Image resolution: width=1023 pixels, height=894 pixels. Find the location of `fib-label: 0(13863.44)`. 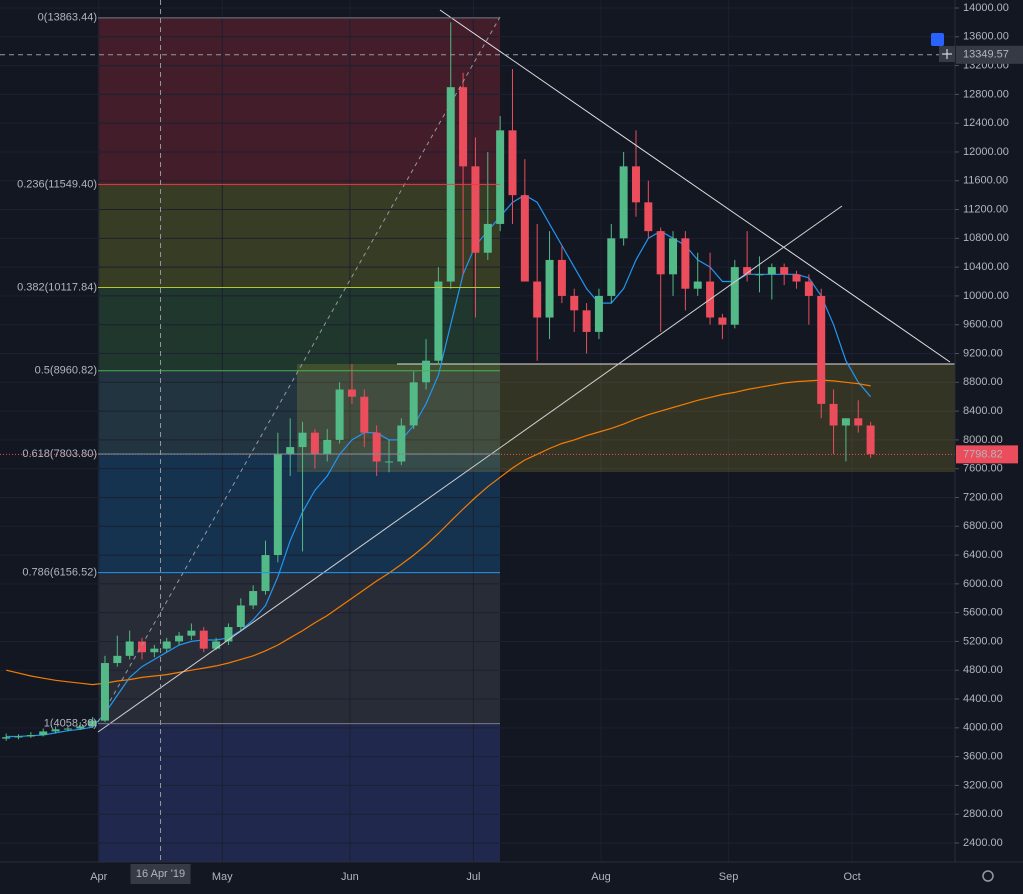

fib-label: 0(13863.44) is located at coordinates (67, 18).